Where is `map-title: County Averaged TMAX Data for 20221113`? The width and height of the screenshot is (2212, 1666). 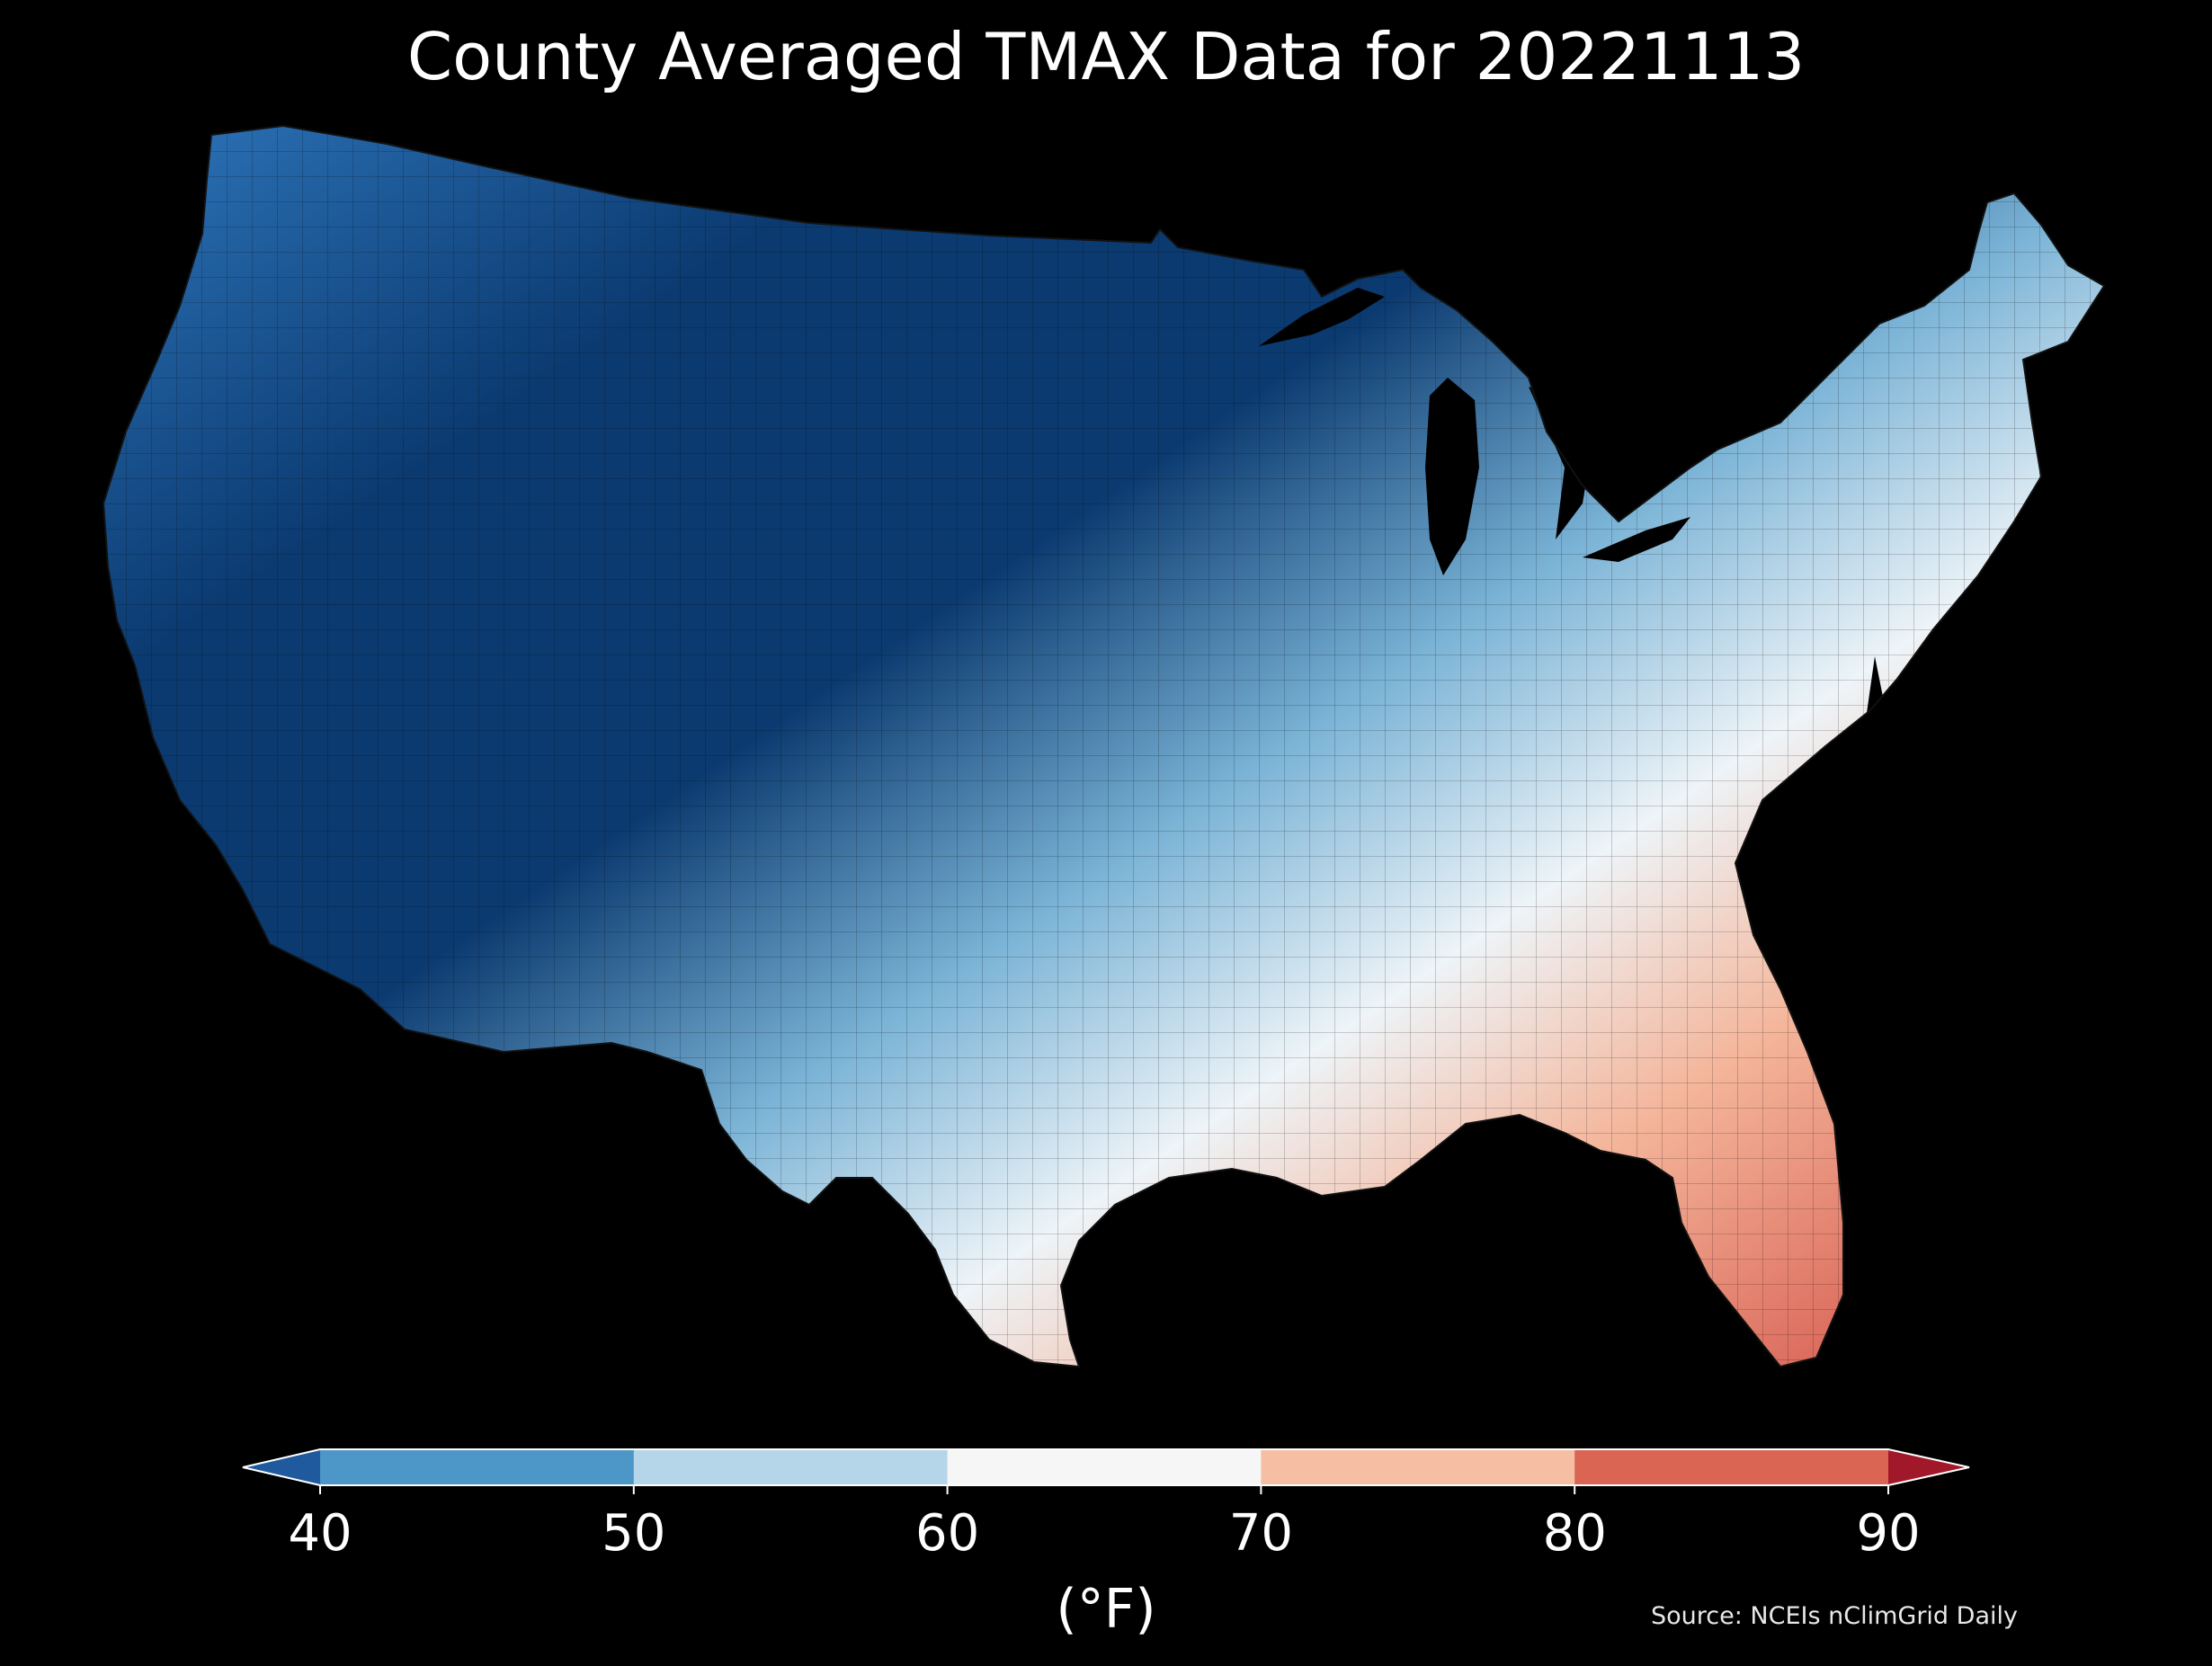 map-title: County Averaged TMAX Data for 20221113 is located at coordinates (1106, 56).